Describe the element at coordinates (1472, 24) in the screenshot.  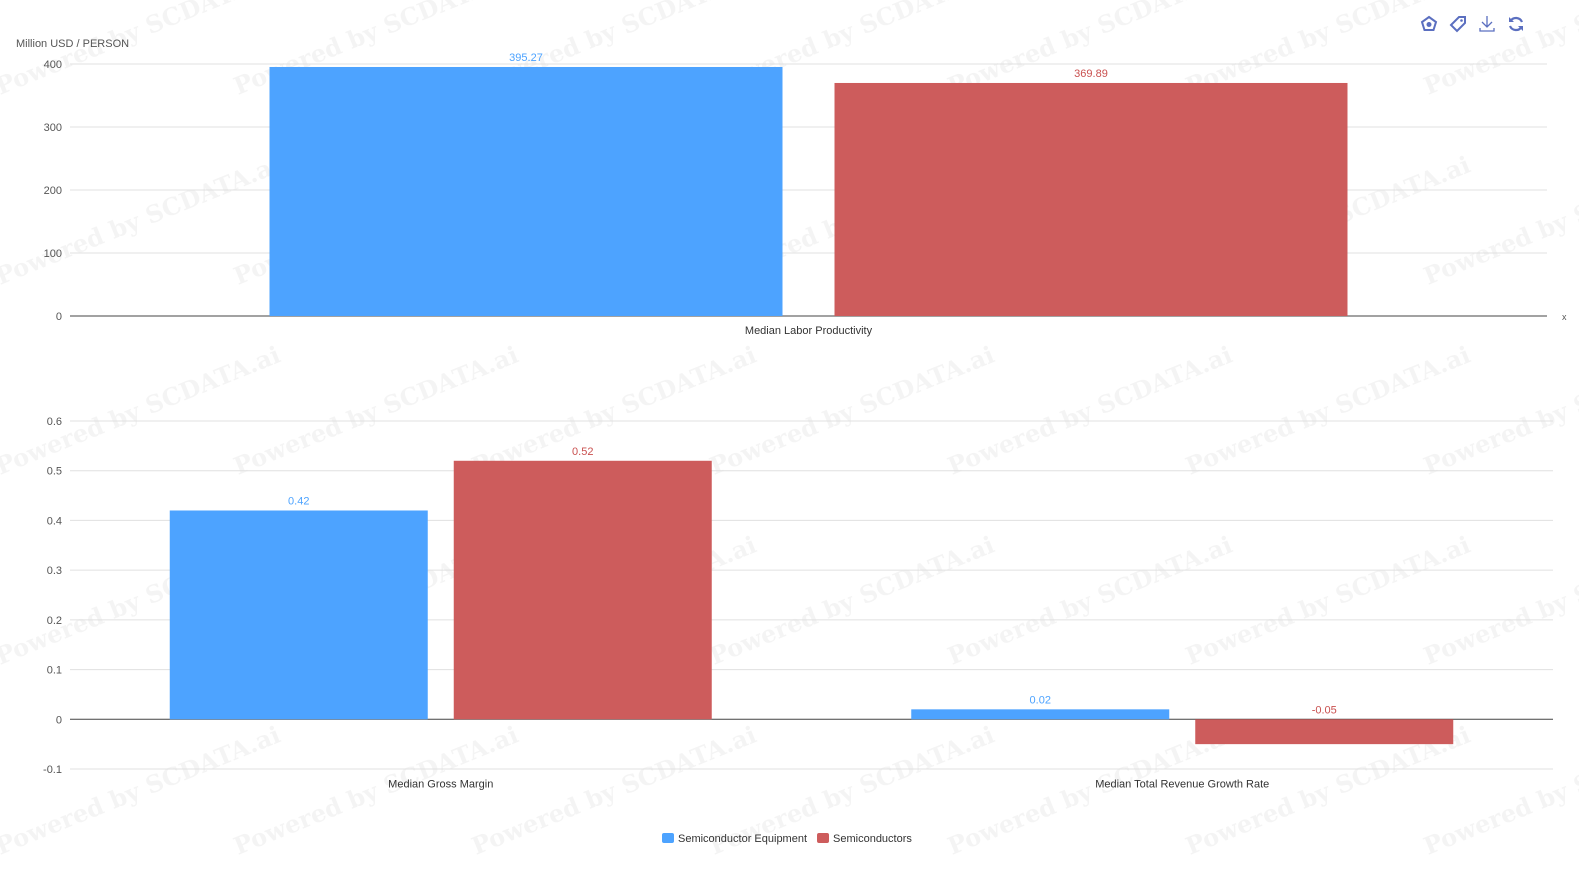
I see `toolbar` at that location.